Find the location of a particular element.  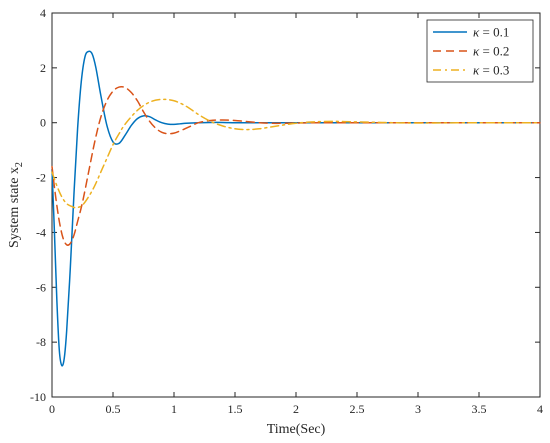

y-tick-label: 0 is located at coordinates (43, 123).